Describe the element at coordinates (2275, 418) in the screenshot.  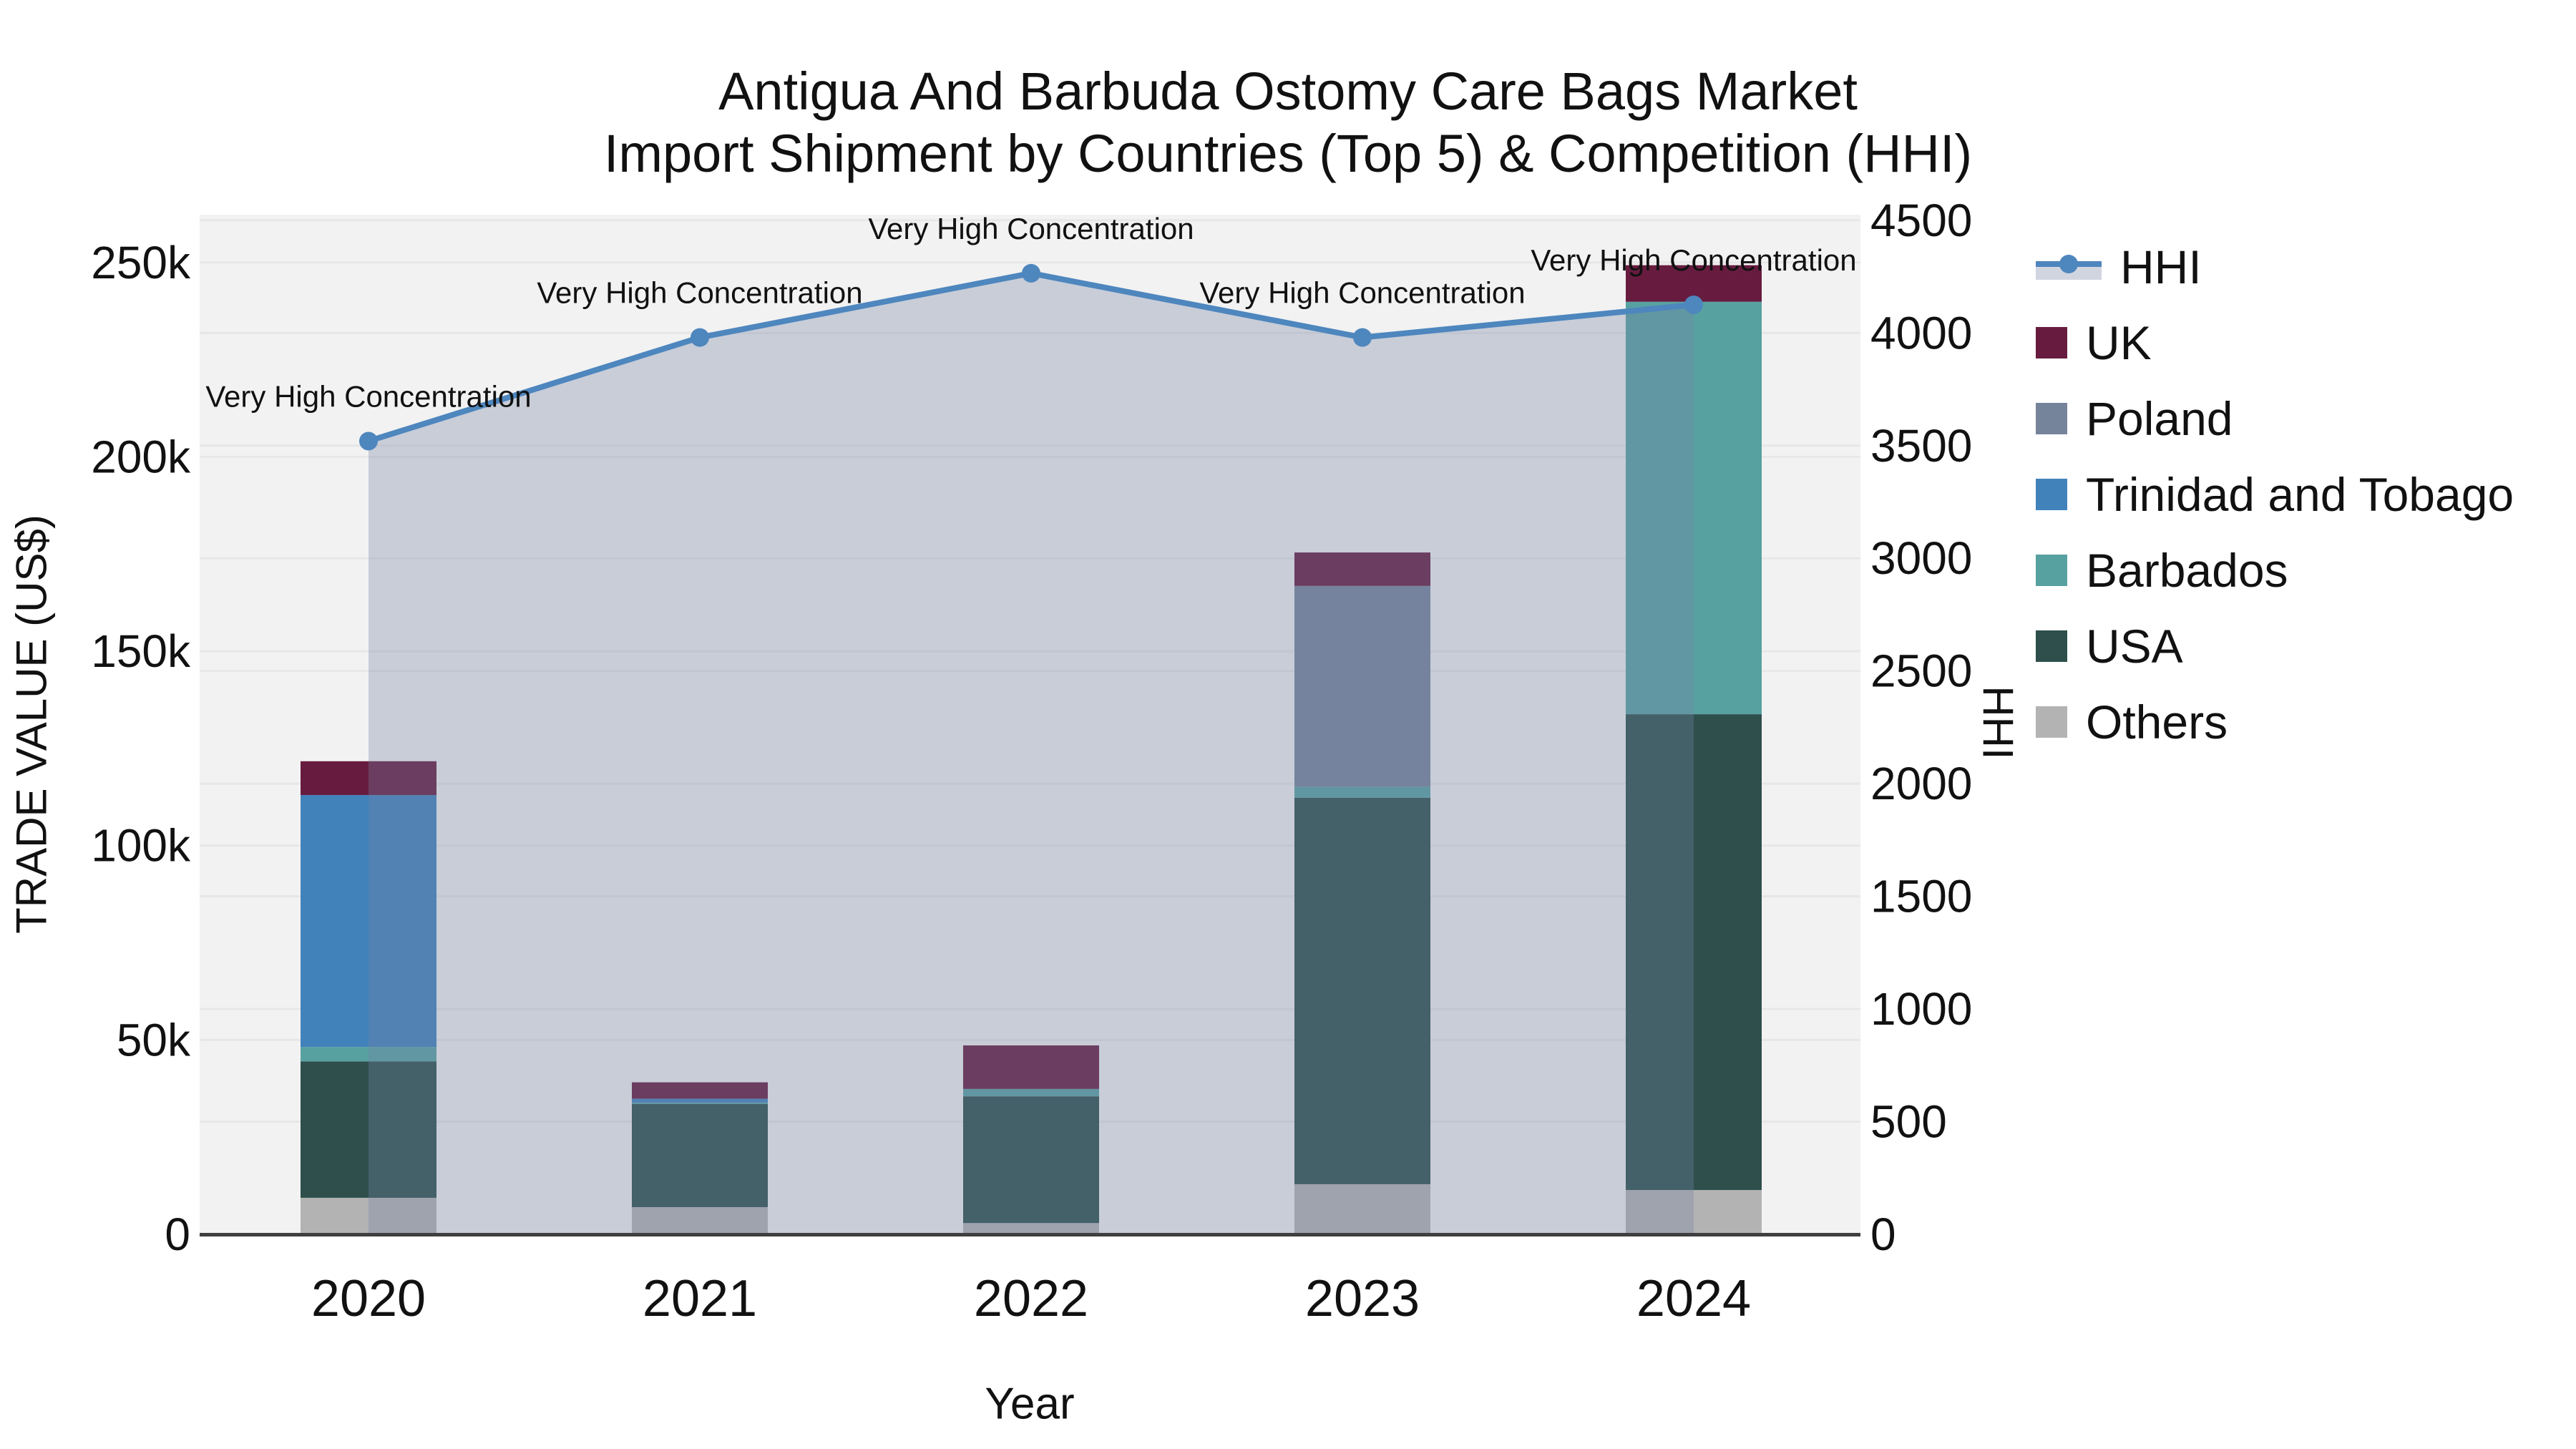
I see `legend-item-poland: Poland` at that location.